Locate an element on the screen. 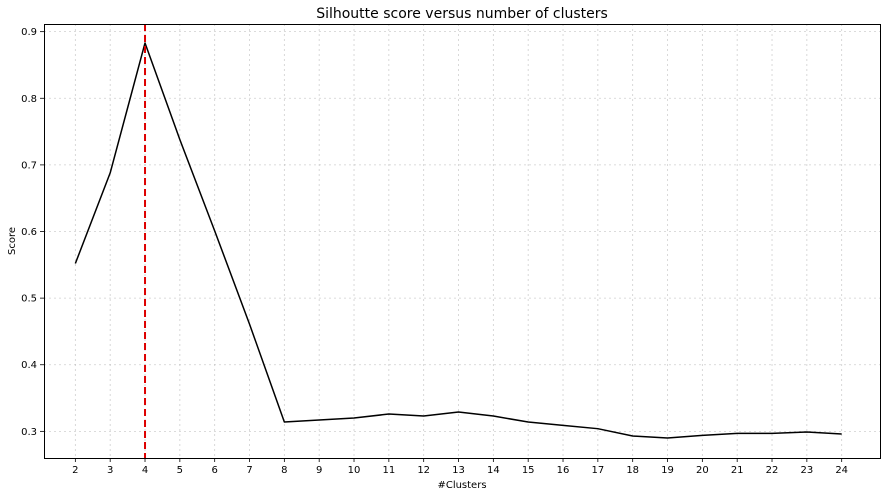  x-tick-label: 16 is located at coordinates (563, 470).